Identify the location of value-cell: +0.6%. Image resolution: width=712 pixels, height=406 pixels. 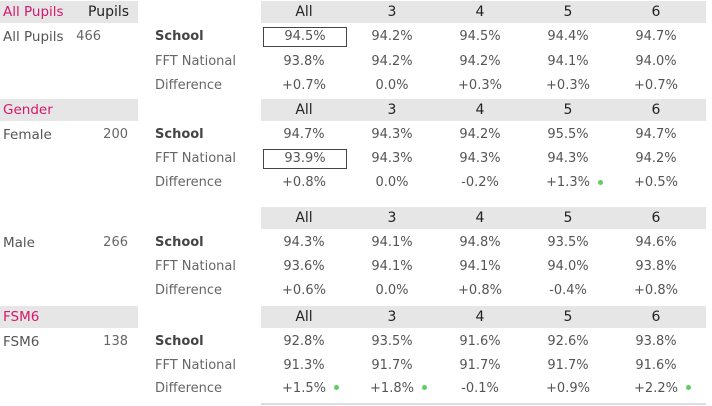
(304, 290).